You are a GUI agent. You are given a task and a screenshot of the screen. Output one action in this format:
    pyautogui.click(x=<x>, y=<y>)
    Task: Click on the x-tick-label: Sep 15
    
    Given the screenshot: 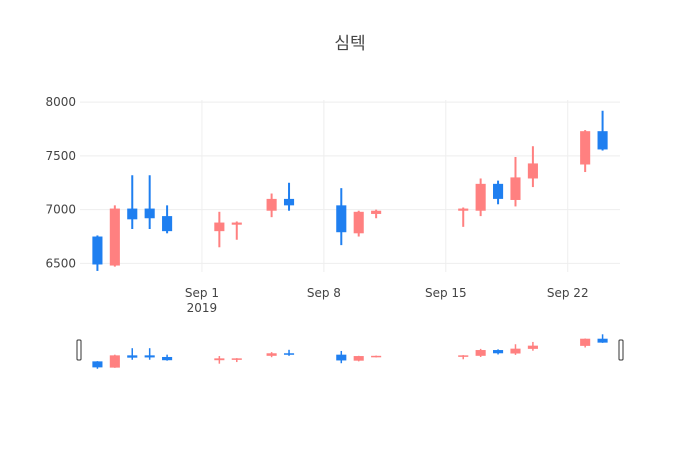 What is the action you would take?
    pyautogui.click(x=446, y=293)
    